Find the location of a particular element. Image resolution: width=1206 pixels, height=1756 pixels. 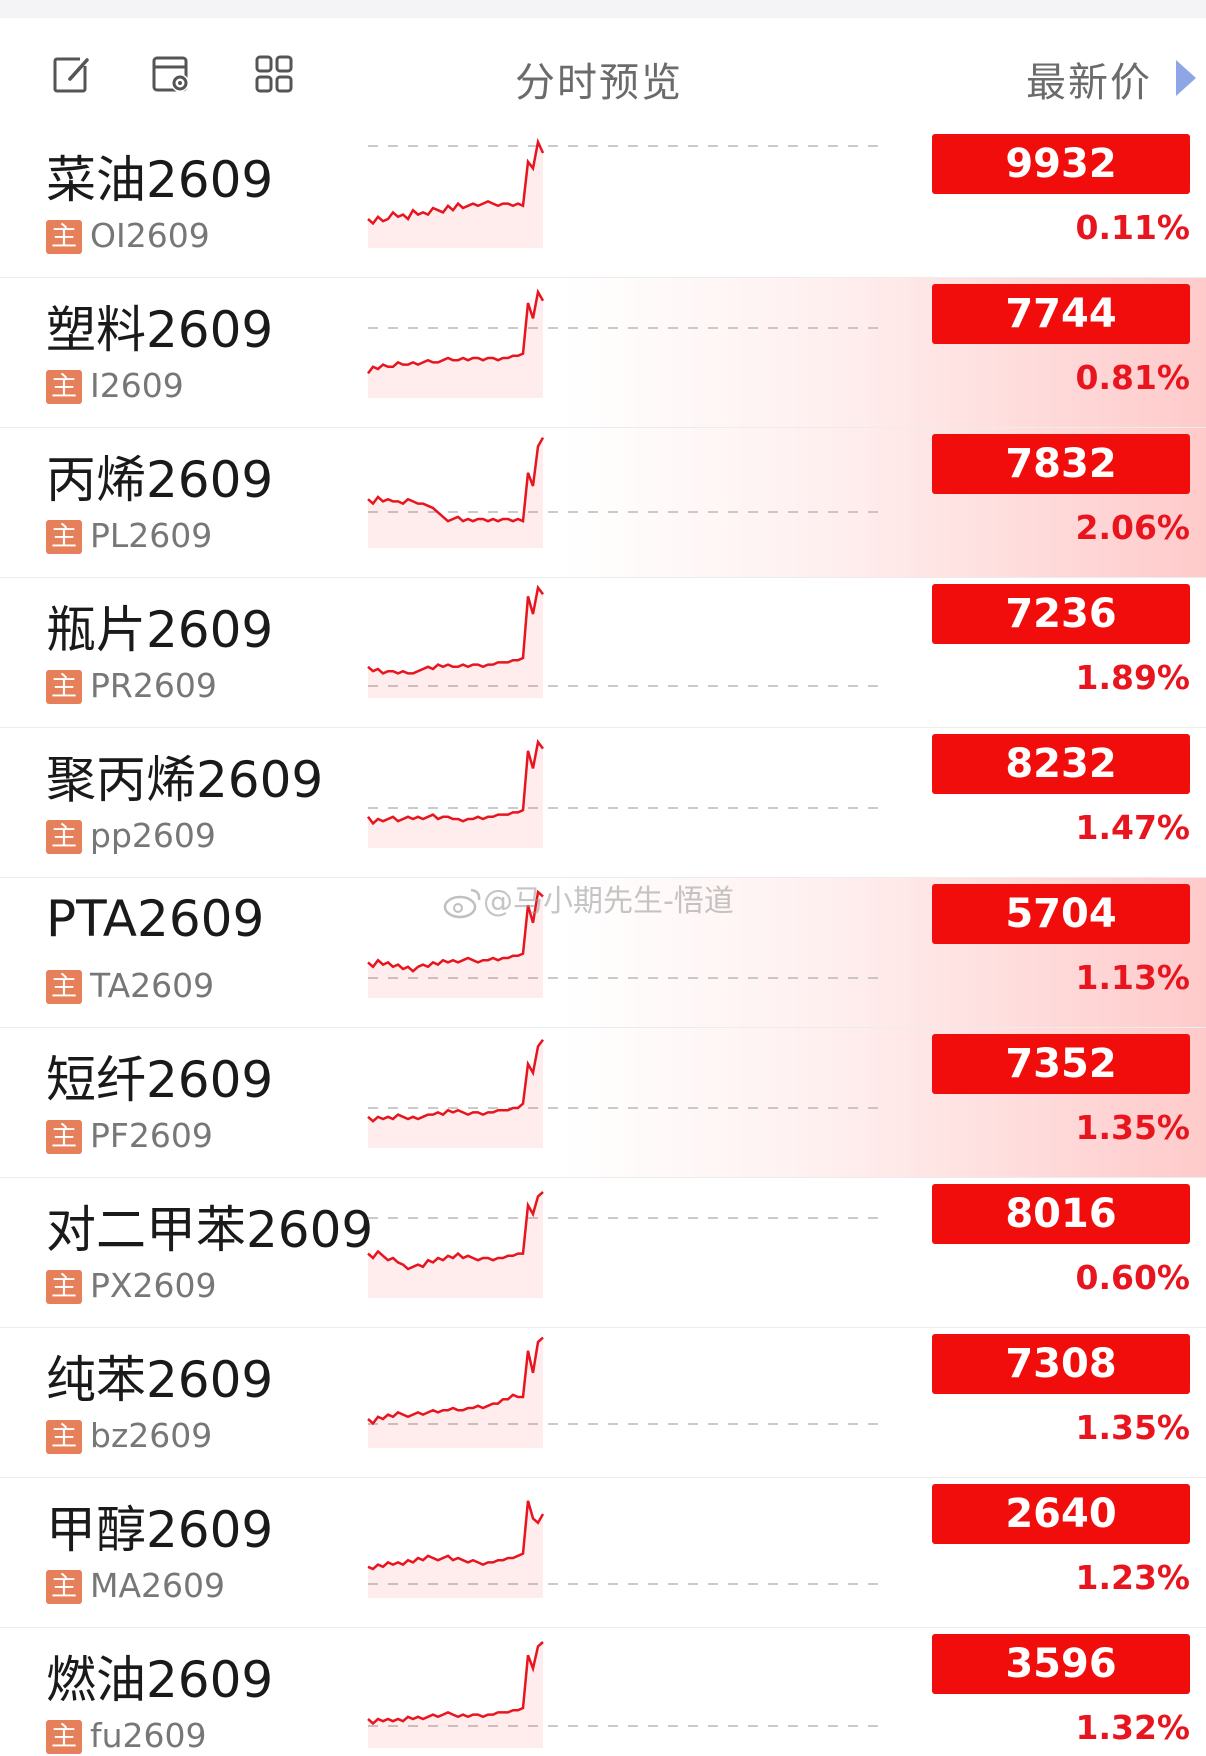

contract-name: 纯苯2609 is located at coordinates (160, 1380).